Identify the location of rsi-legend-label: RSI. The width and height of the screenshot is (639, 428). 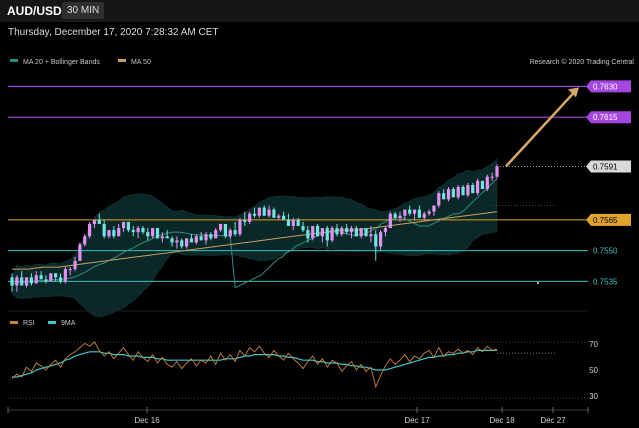
(29, 323).